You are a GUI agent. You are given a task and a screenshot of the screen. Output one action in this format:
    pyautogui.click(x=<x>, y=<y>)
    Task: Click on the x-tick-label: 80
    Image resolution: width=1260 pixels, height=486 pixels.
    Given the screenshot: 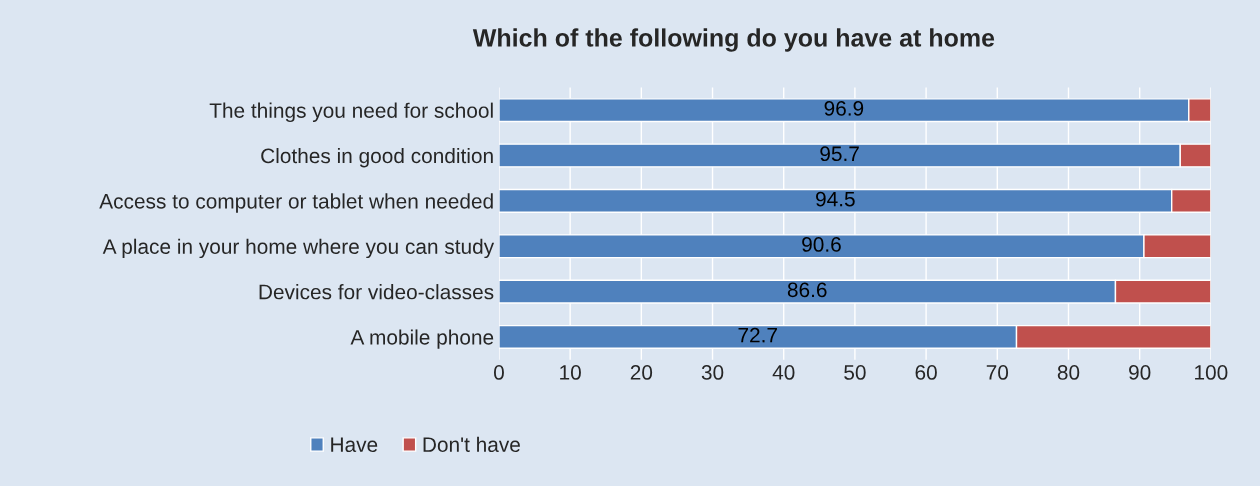 What is the action you would take?
    pyautogui.click(x=1068, y=372)
    